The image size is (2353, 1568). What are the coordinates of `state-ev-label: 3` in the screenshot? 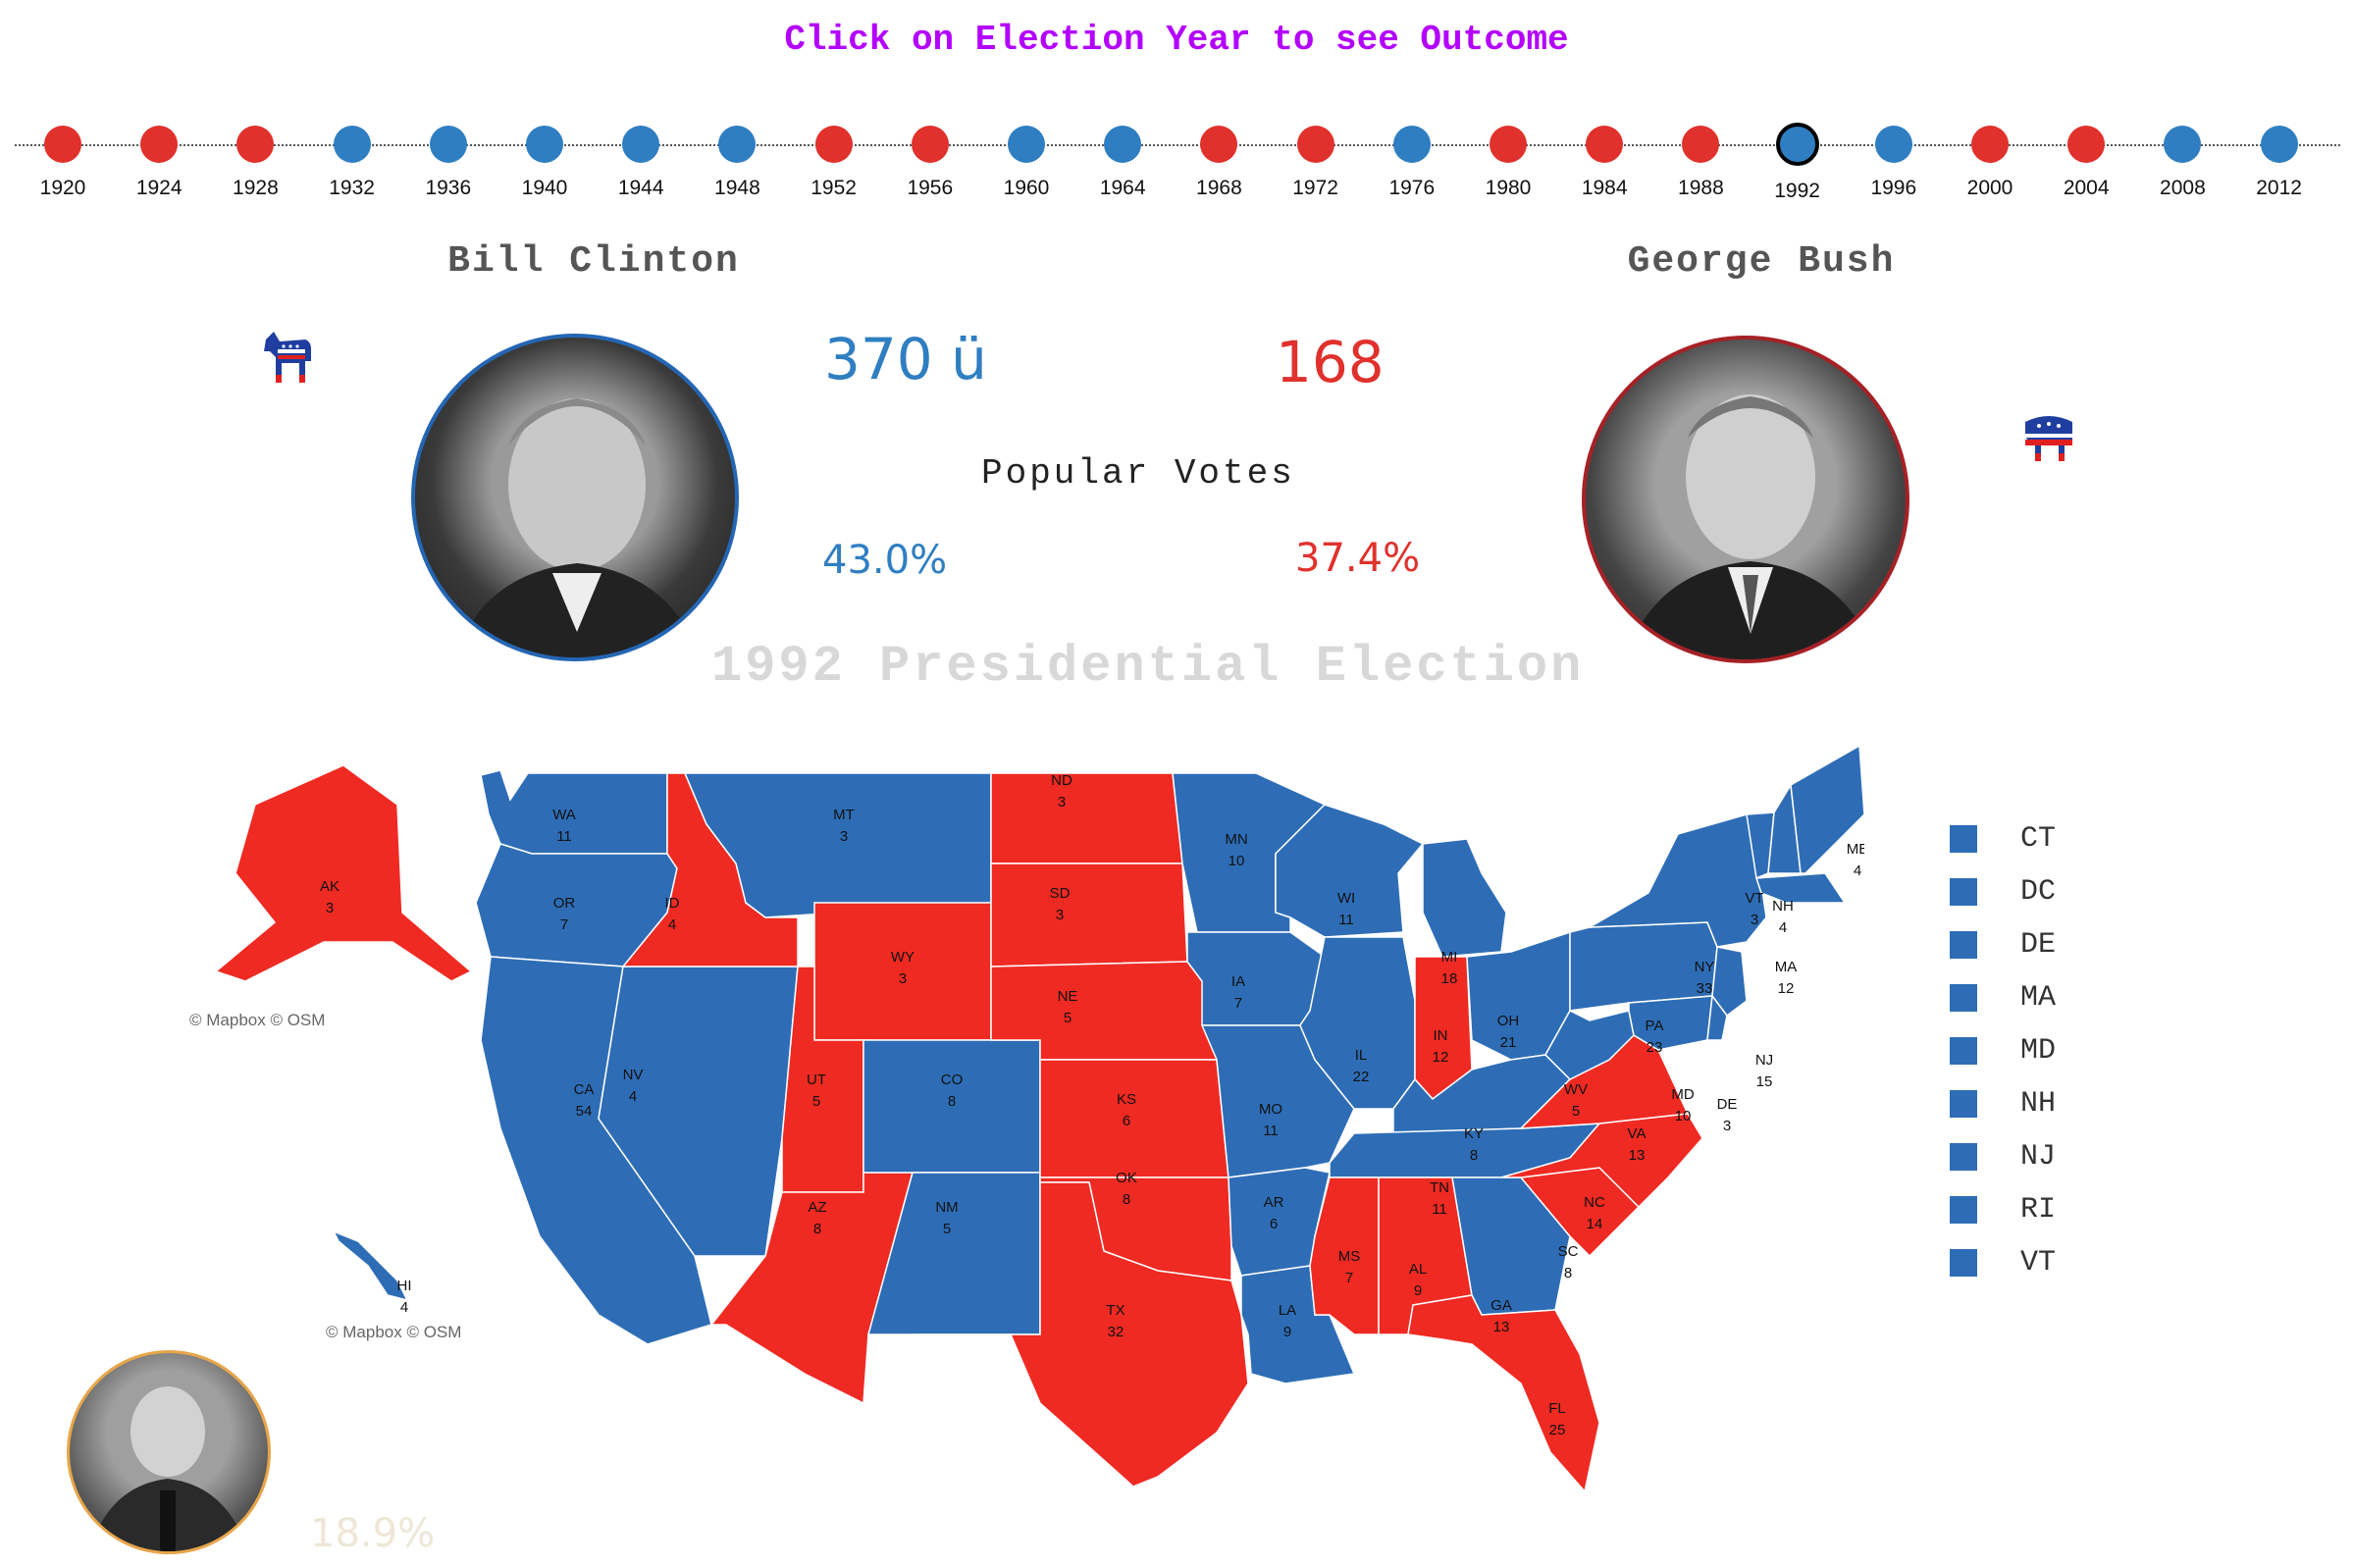 It's located at (330, 908).